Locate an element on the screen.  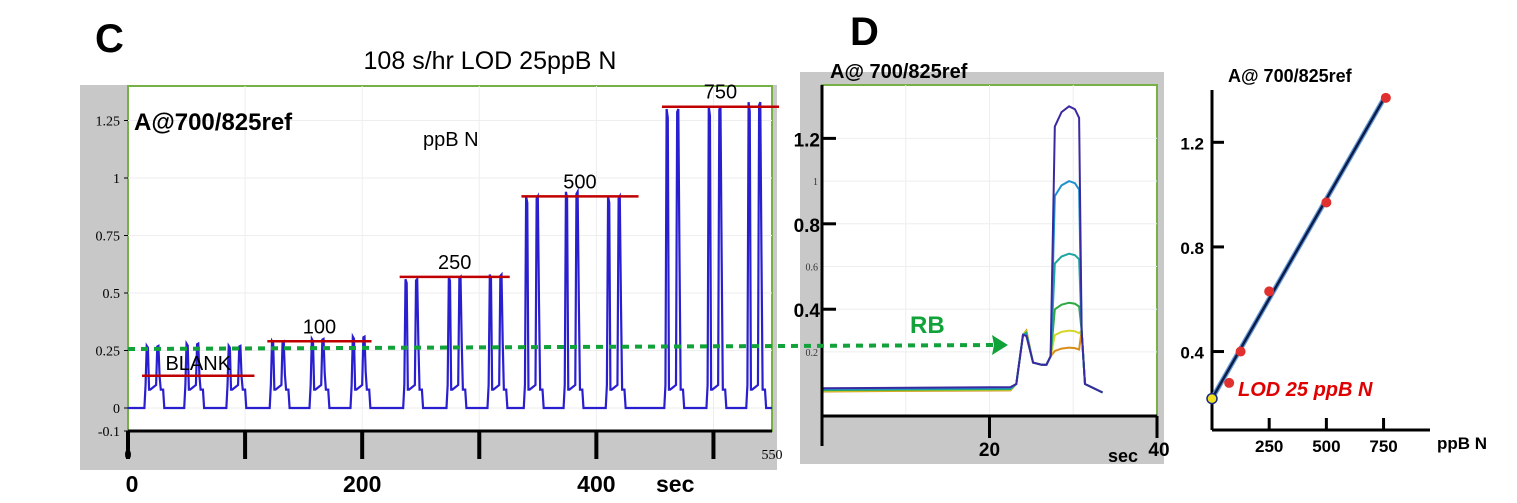
x-tick-label: 0 is located at coordinates (132, 484).